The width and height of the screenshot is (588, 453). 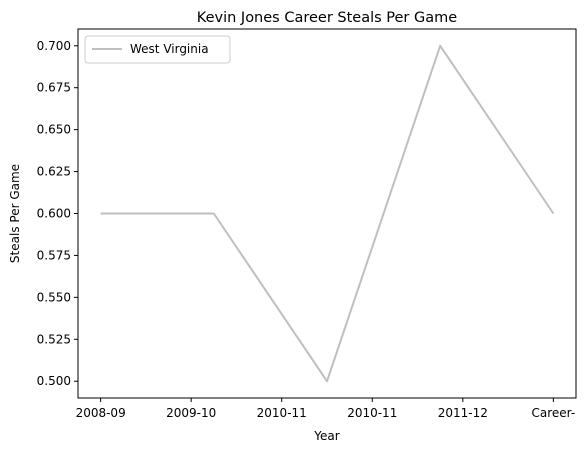 I want to click on x-axis-label: Year, so click(x=326, y=436).